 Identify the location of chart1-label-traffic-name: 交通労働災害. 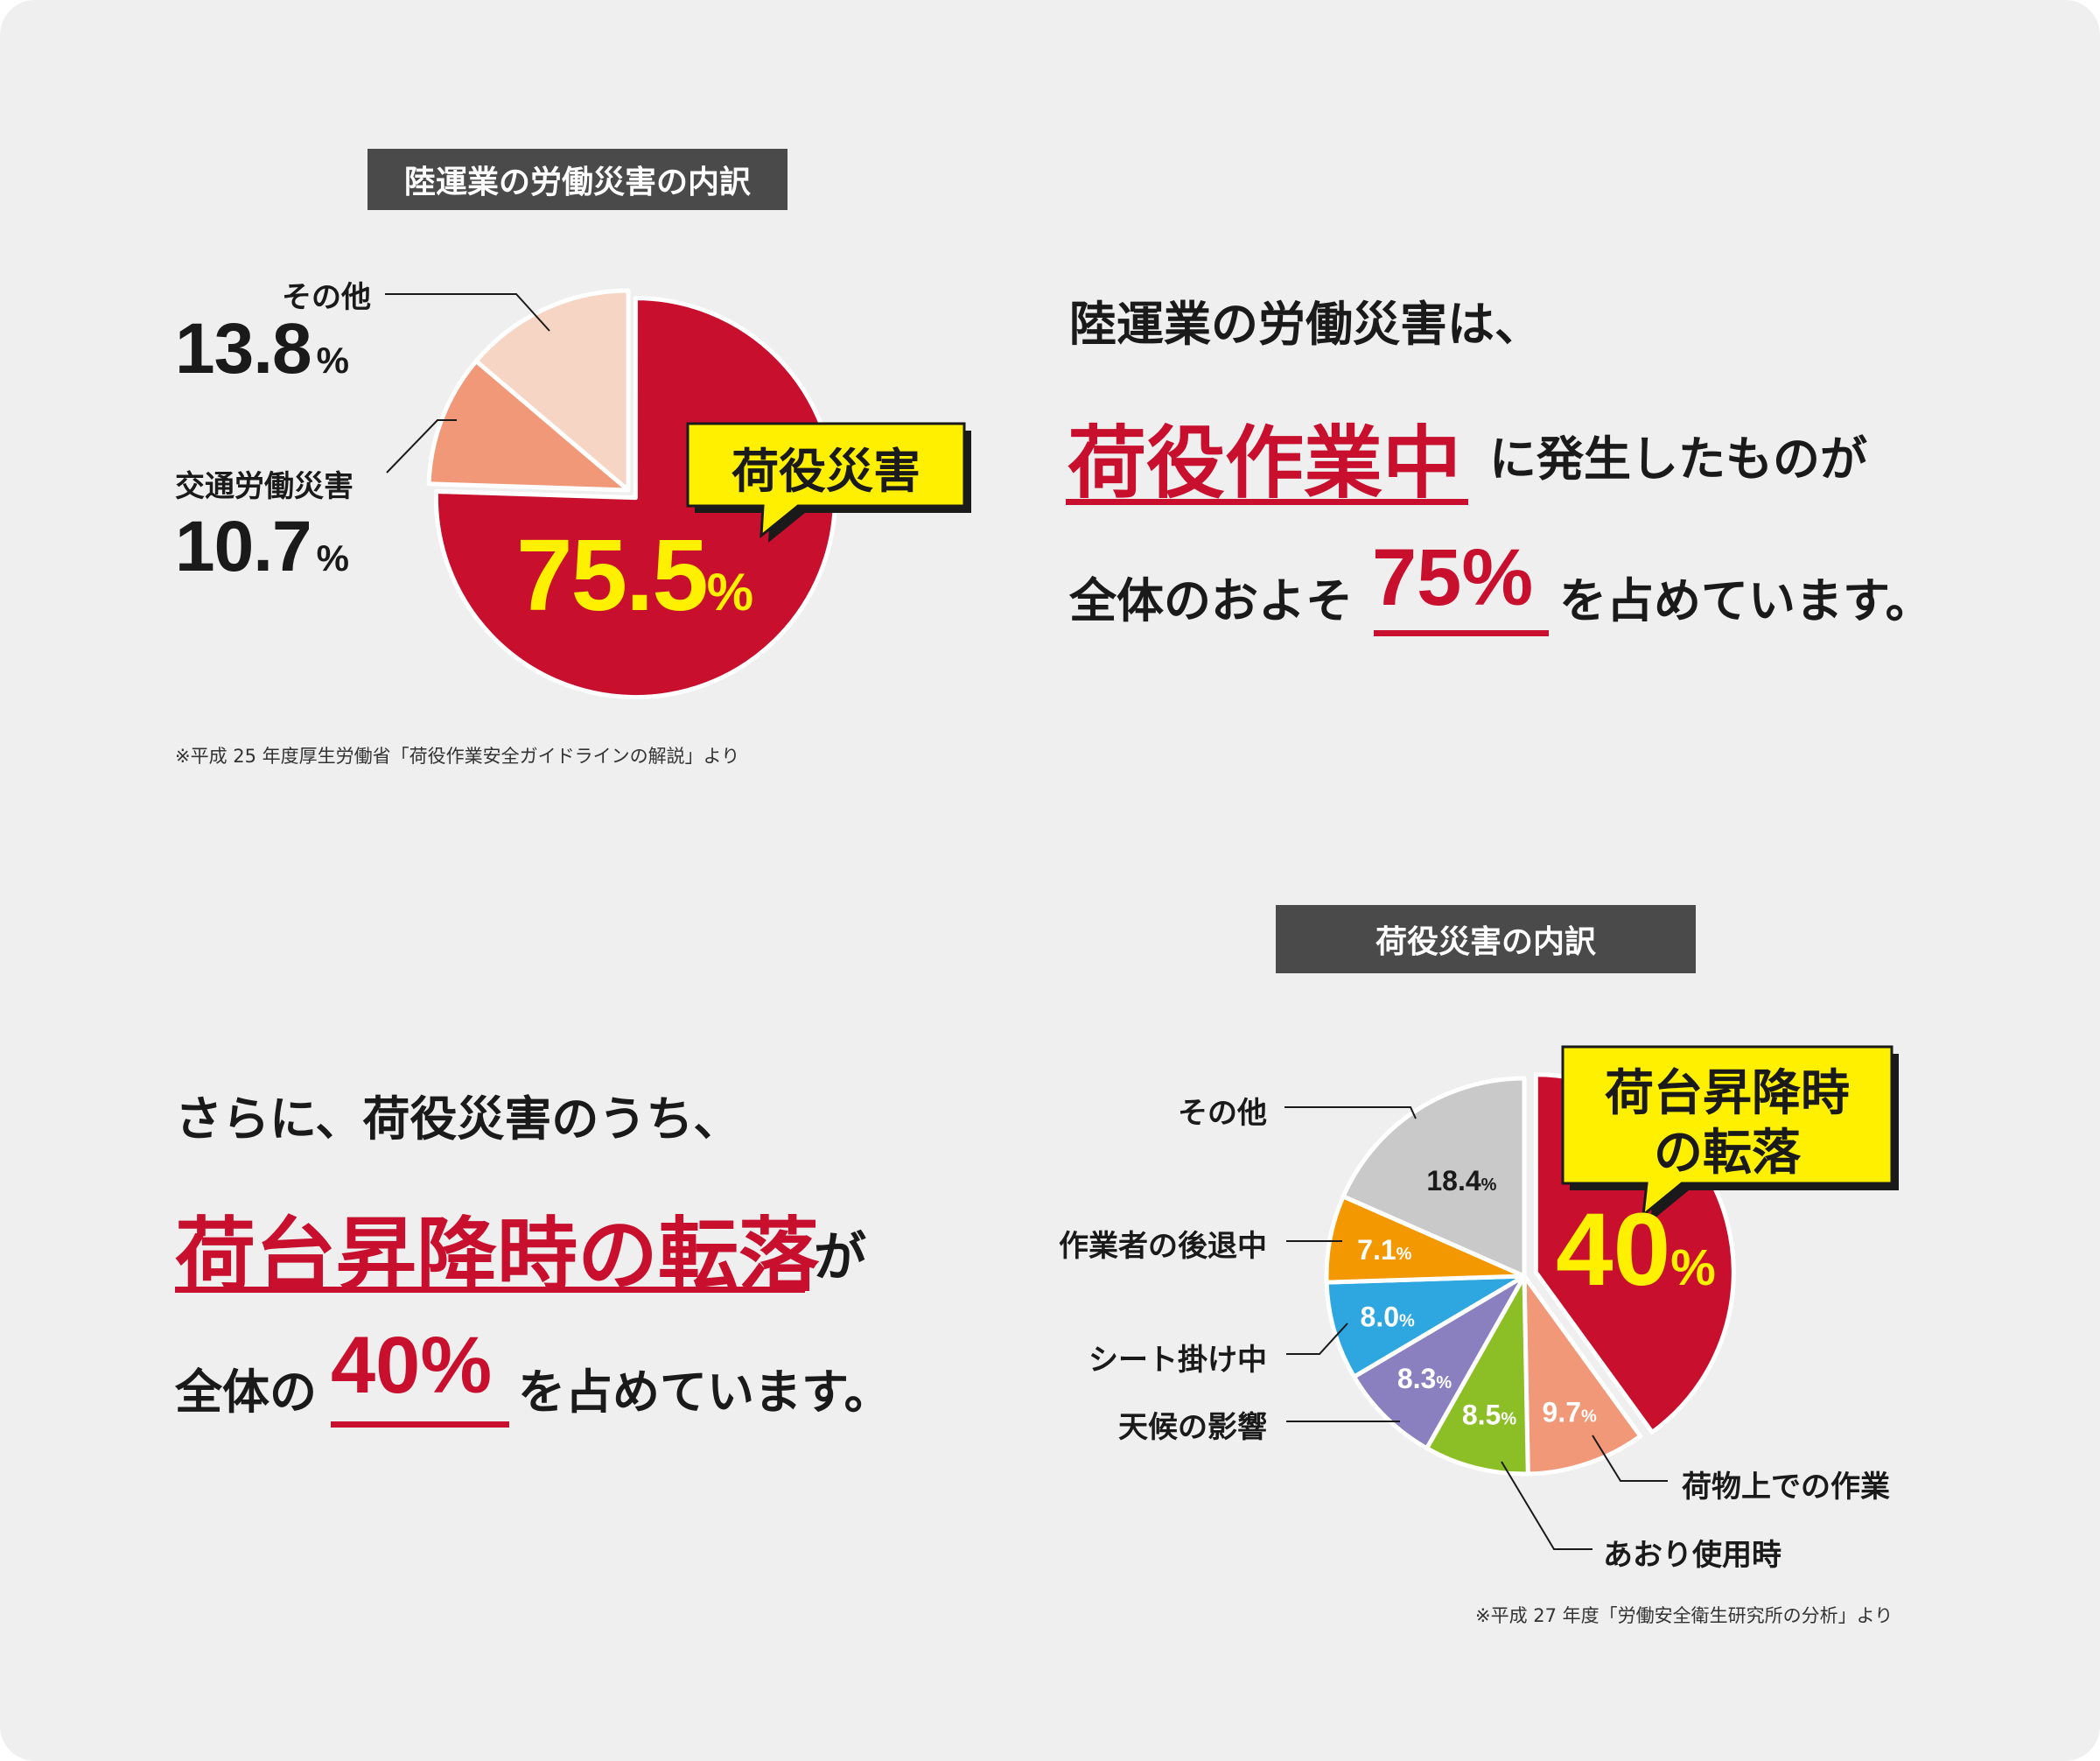
(264, 487).